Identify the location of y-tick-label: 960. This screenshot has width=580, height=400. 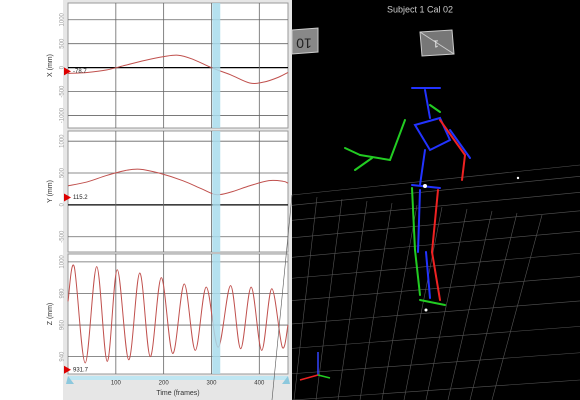
(63, 324).